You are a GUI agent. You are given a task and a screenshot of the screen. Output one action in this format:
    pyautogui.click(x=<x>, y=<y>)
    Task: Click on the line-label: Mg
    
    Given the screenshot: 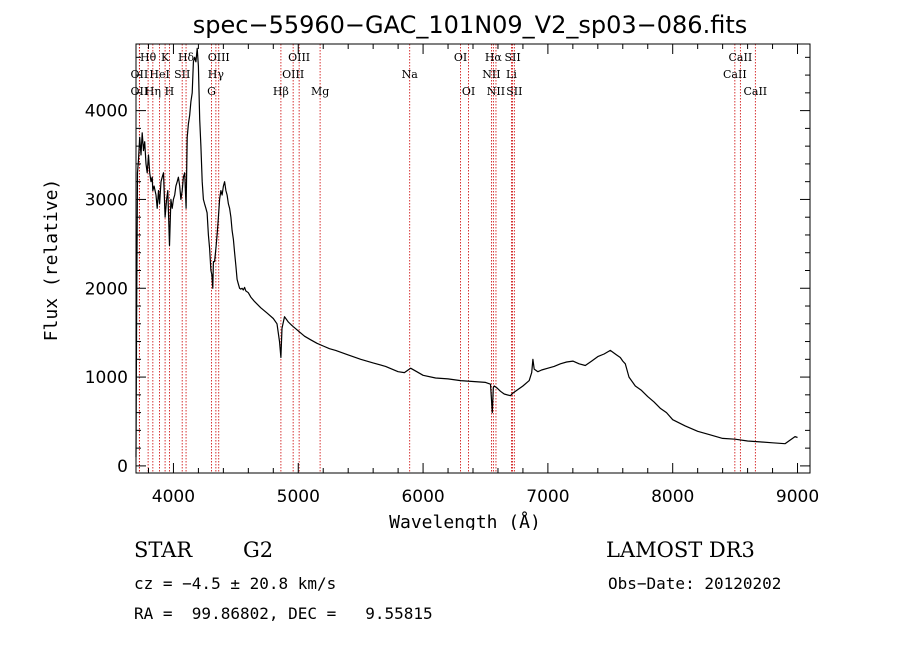 What is the action you would take?
    pyautogui.click(x=320, y=91)
    